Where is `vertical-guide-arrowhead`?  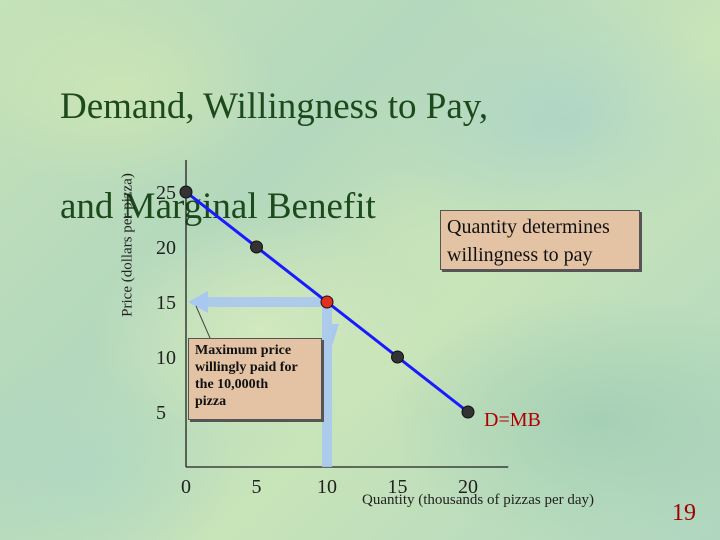 vertical-guide-arrowhead is located at coordinates (335, 335).